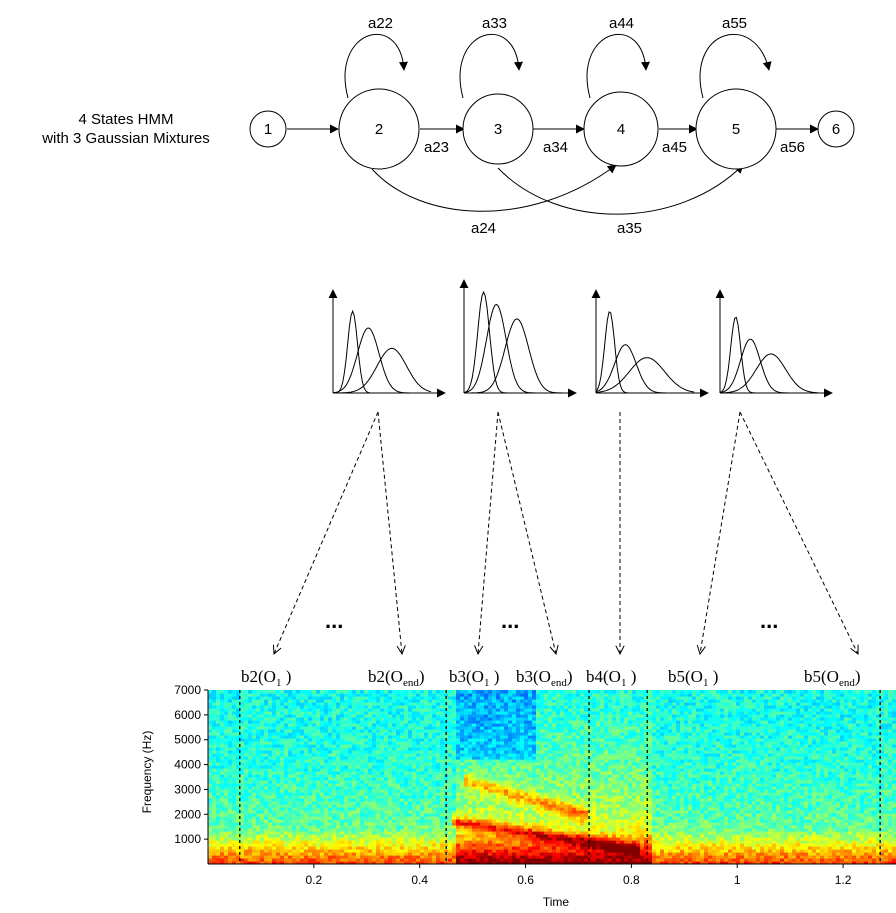  What do you see at coordinates (621, 23) in the screenshot?
I see `label-a44: a44` at bounding box center [621, 23].